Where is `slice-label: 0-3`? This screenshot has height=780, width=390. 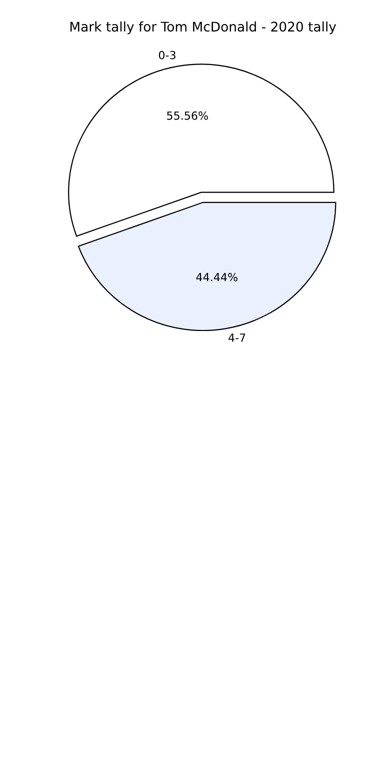 slice-label: 0-3 is located at coordinates (167, 55).